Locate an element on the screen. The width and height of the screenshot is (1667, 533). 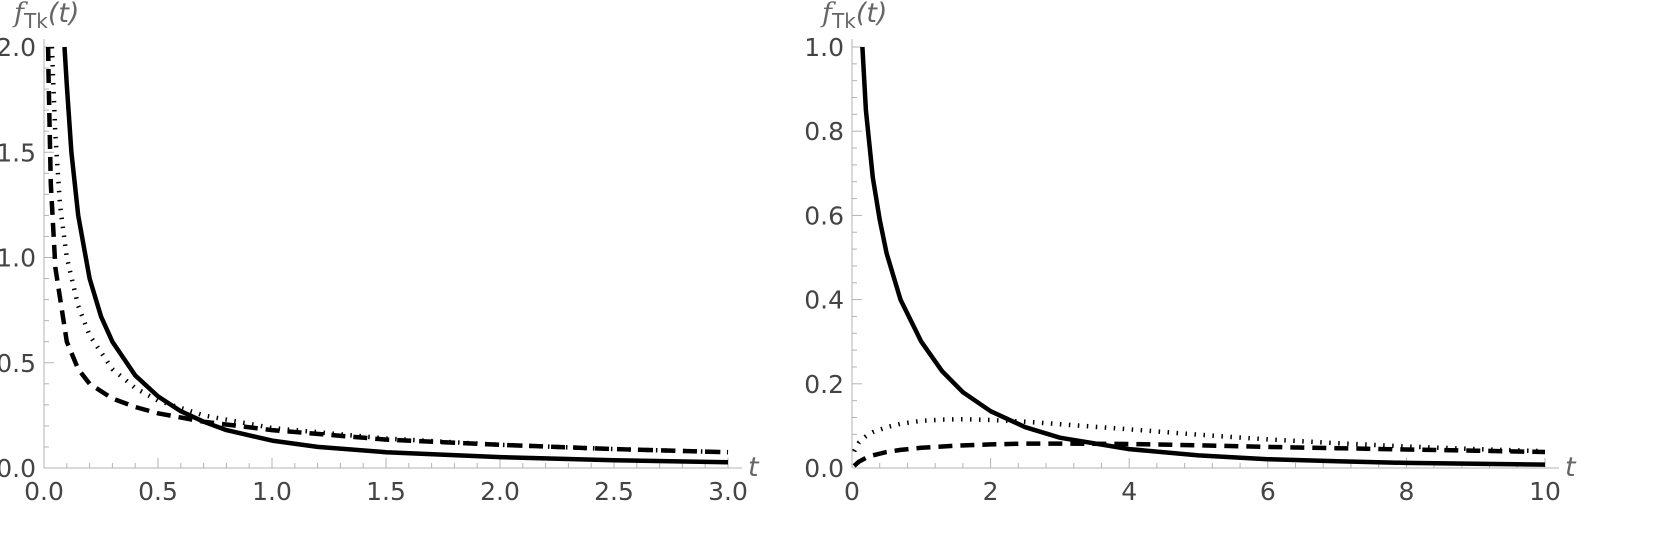
x-tick-label: 1.5 is located at coordinates (386, 491).